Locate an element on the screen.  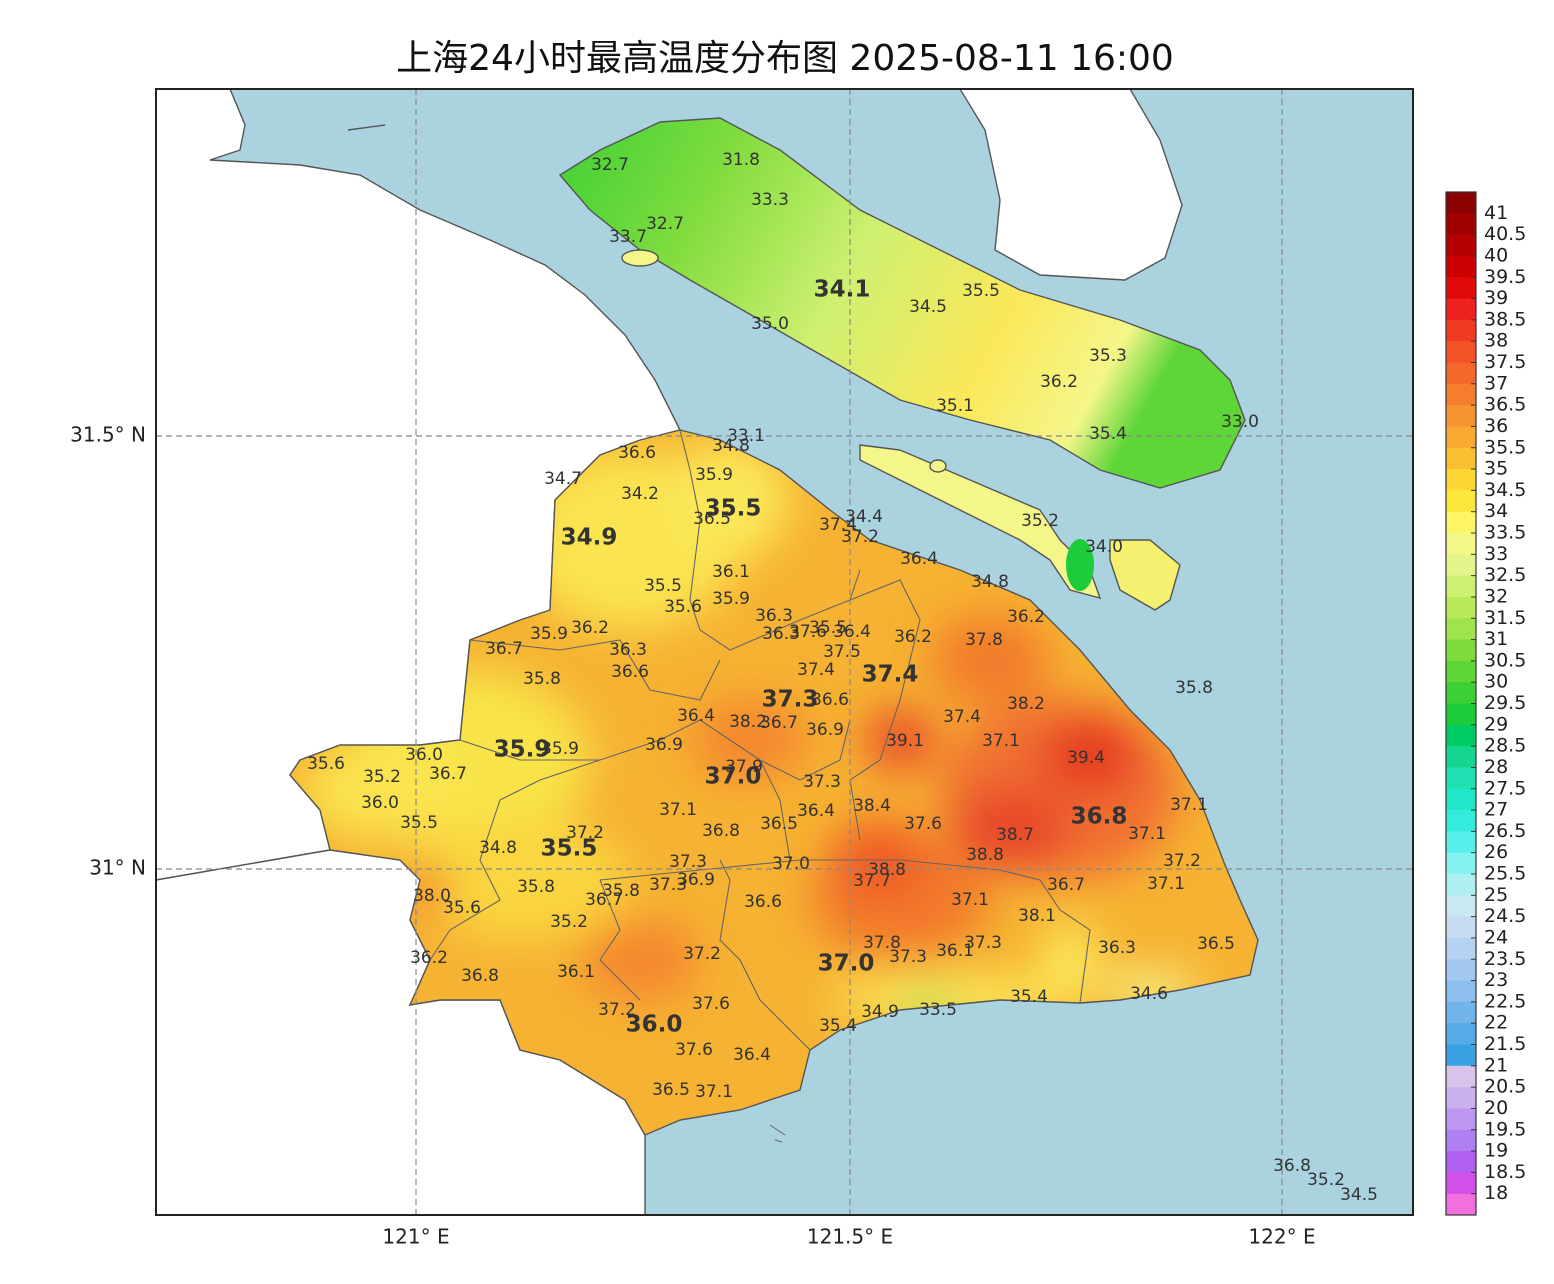
colorbar-label: 35 is located at coordinates (1496, 469).